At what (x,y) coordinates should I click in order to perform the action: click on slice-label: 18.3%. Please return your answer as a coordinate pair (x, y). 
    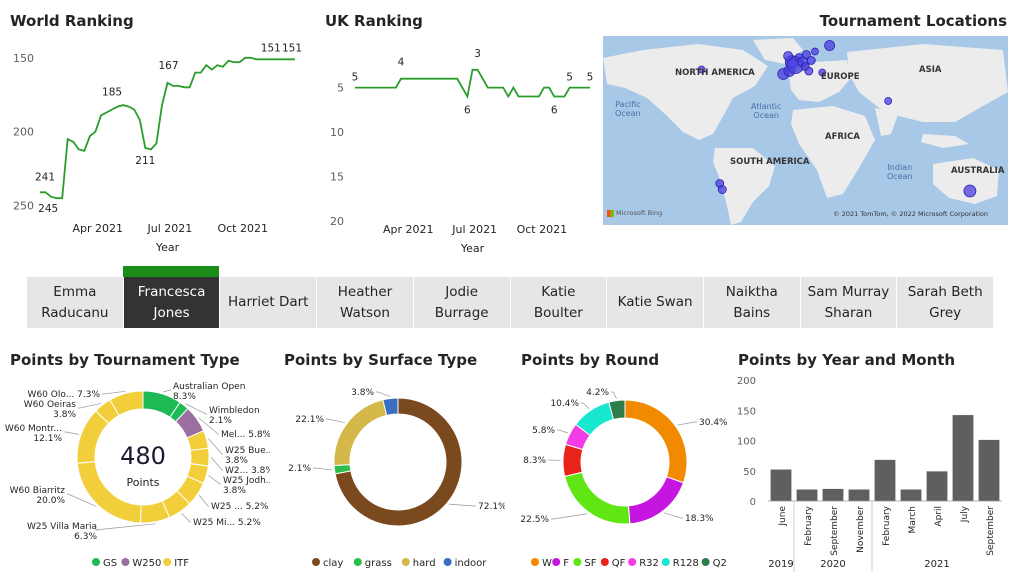
    Looking at the image, I should click on (699, 519).